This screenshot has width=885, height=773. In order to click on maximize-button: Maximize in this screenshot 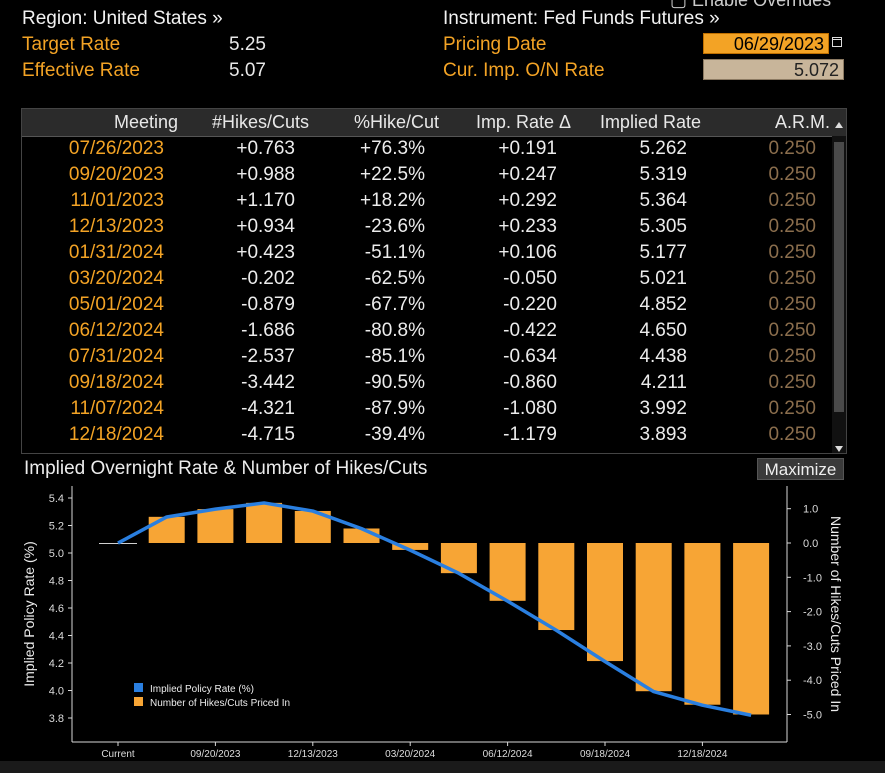, I will do `click(800, 469)`.